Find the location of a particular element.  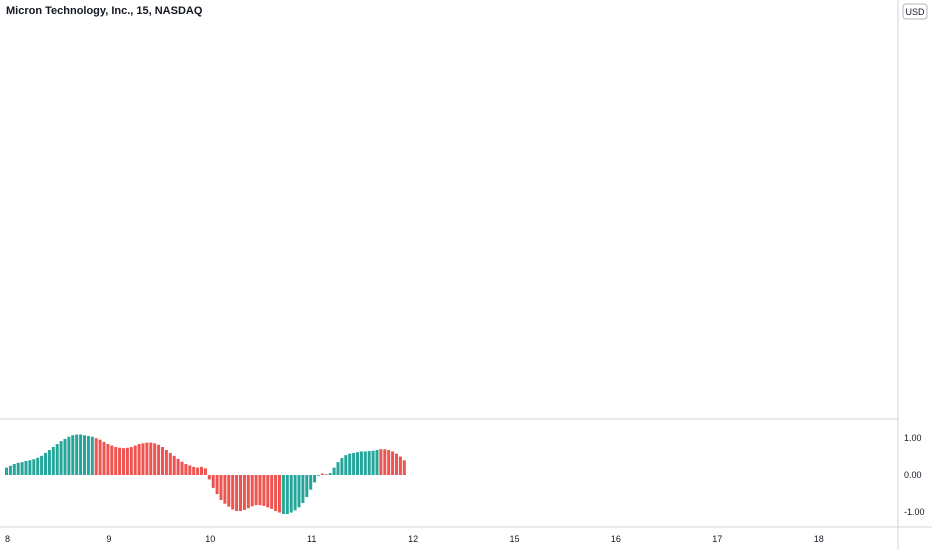

oscillator-tick-label: 0.00 is located at coordinates (913, 475).